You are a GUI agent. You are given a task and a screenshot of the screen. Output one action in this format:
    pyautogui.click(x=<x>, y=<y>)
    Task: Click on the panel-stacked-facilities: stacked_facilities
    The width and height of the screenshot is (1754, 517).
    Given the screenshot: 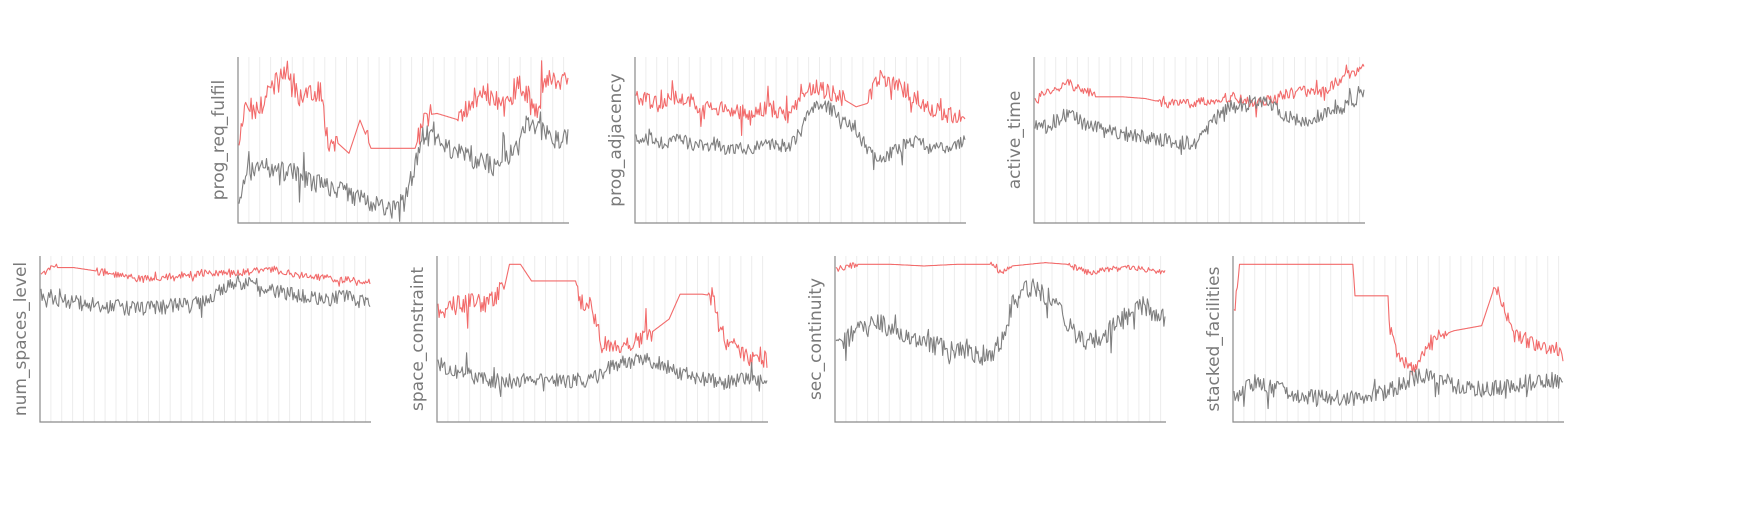 What is the action you would take?
    pyautogui.click(x=1384, y=339)
    